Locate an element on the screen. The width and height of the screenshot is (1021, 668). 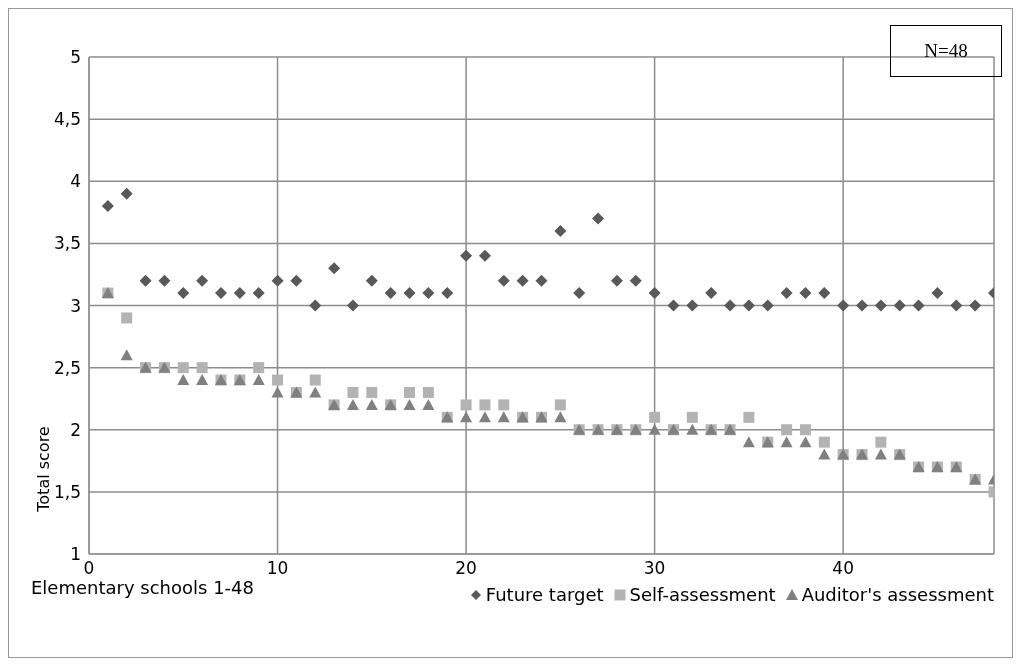
y-tick-label: 2 is located at coordinates (75, 429).